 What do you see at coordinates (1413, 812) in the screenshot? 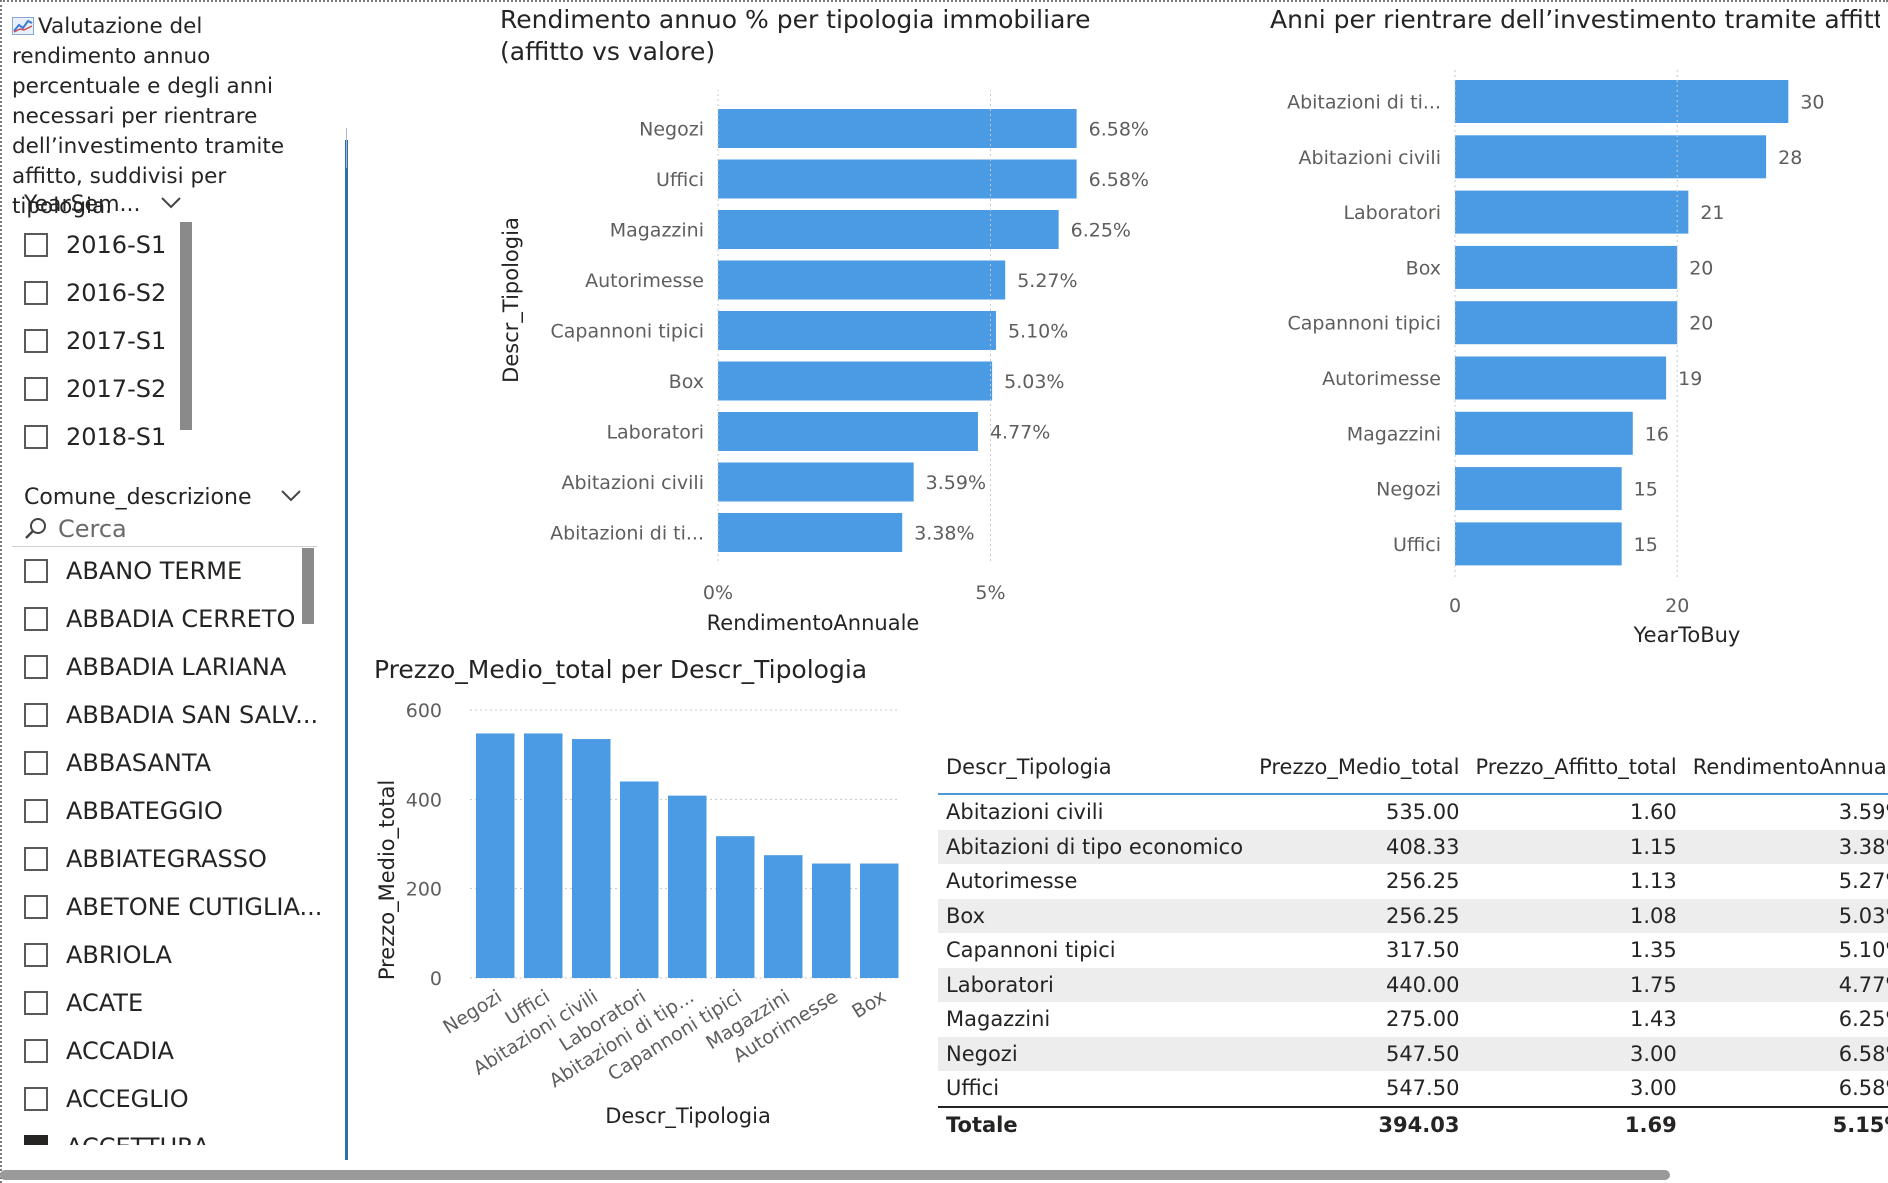
I see `table-row: Abitazioni civili 535.00 1.60 3.59%` at bounding box center [1413, 812].